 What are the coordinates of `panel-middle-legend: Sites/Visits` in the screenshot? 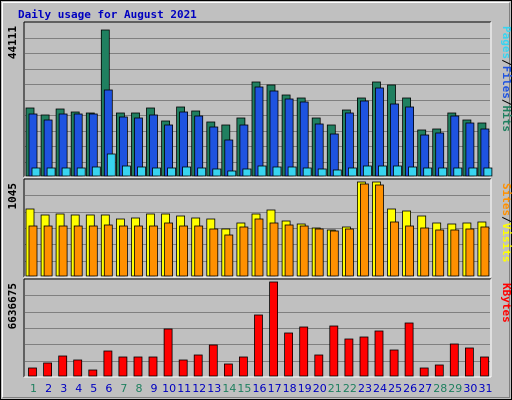 It's located at (506, 223).